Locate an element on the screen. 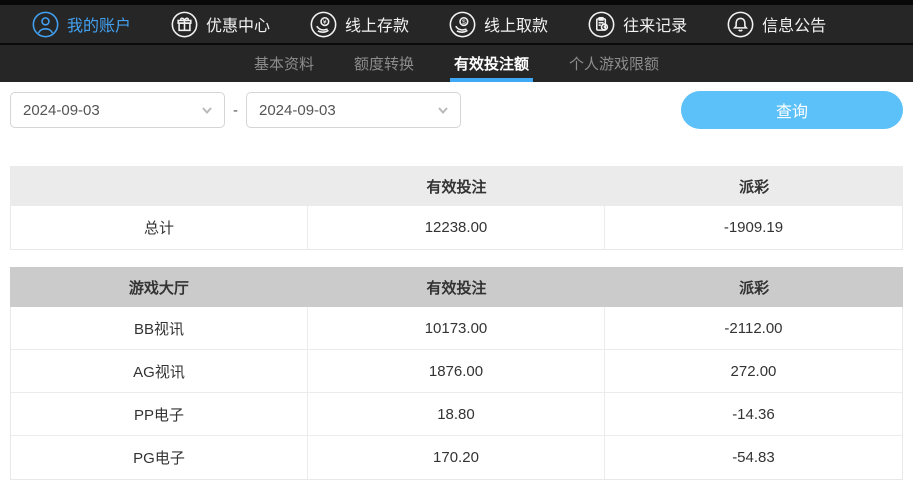 The width and height of the screenshot is (913, 480). table-row: BB视讯 10173.00 -2112.00 is located at coordinates (456, 328).